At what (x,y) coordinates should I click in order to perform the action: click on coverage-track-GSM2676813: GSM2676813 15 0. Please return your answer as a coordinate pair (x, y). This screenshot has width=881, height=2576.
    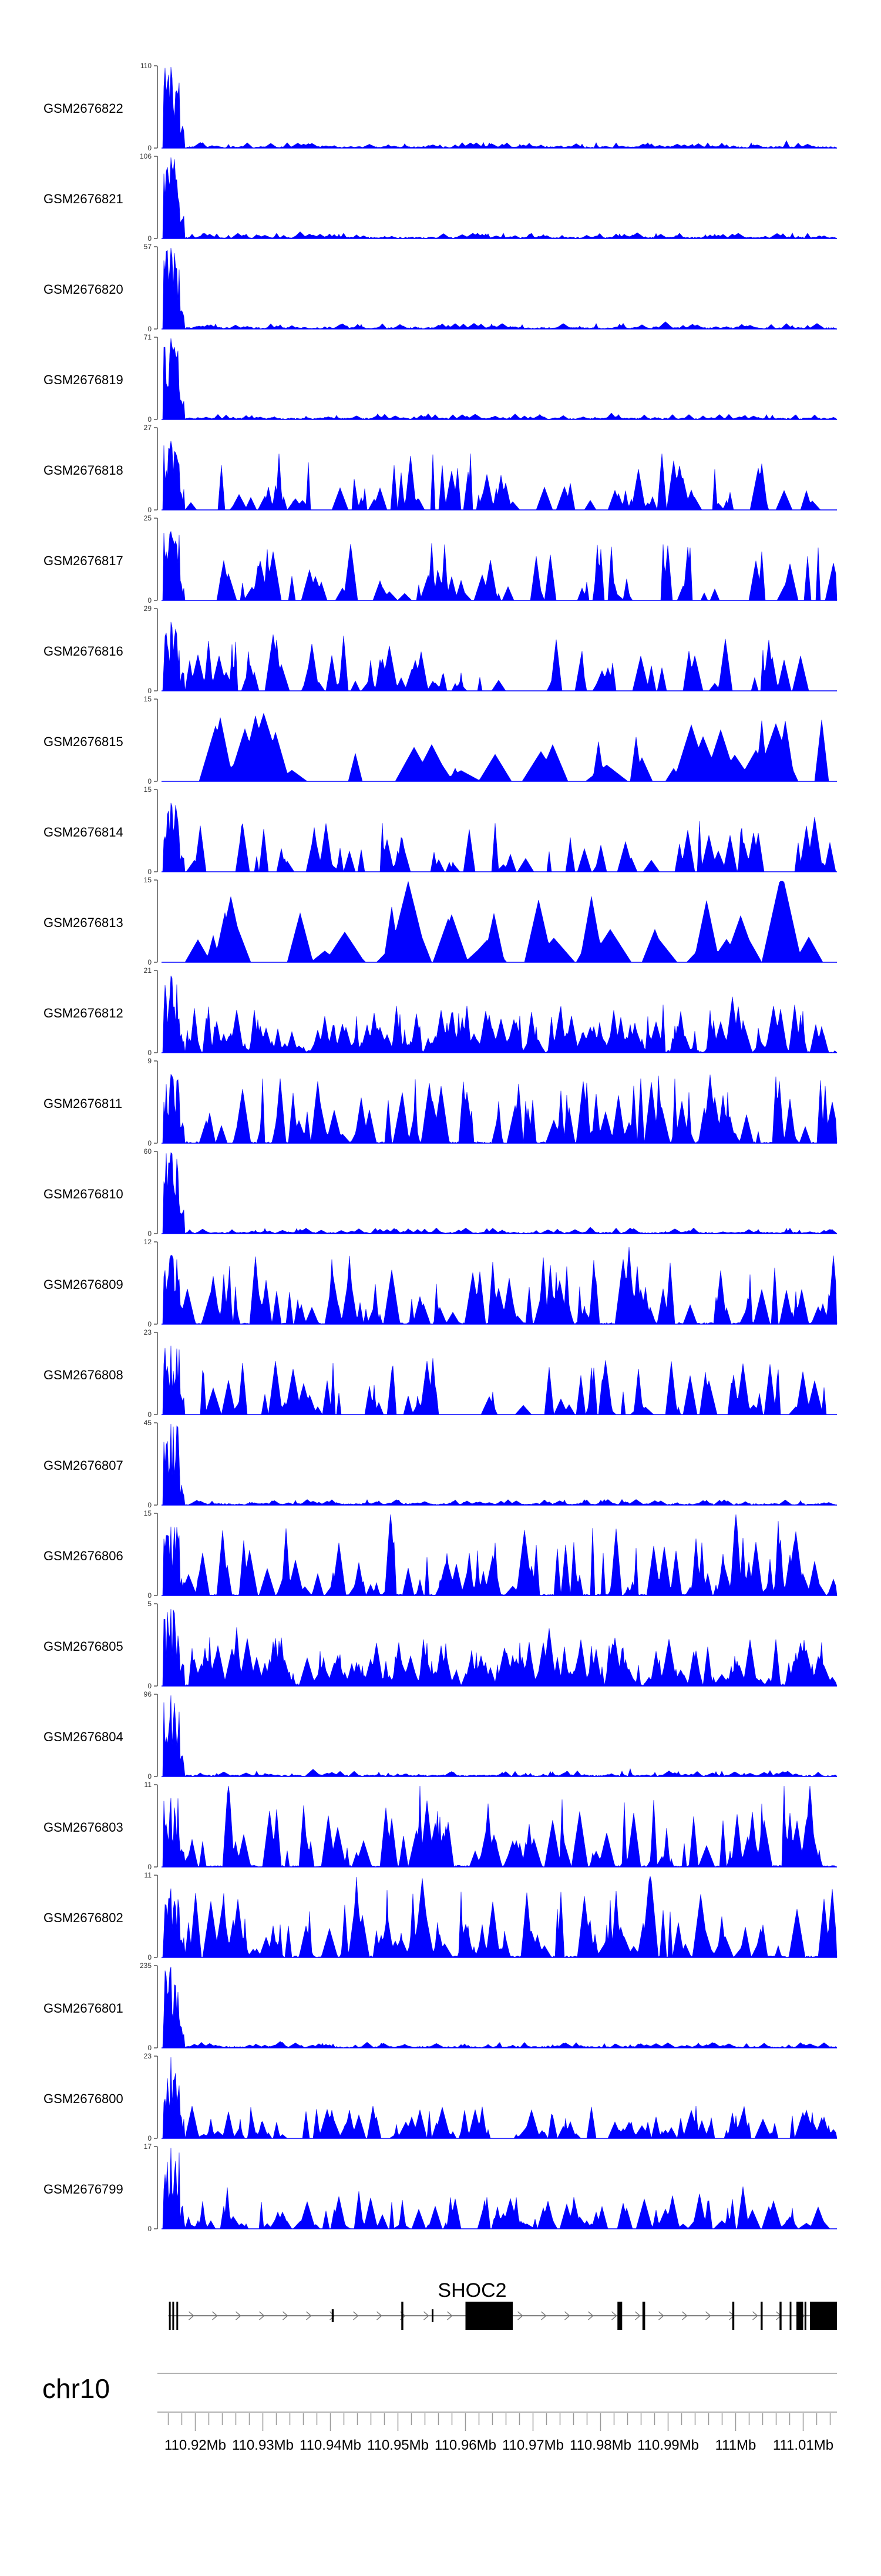
    Looking at the image, I should click on (440, 921).